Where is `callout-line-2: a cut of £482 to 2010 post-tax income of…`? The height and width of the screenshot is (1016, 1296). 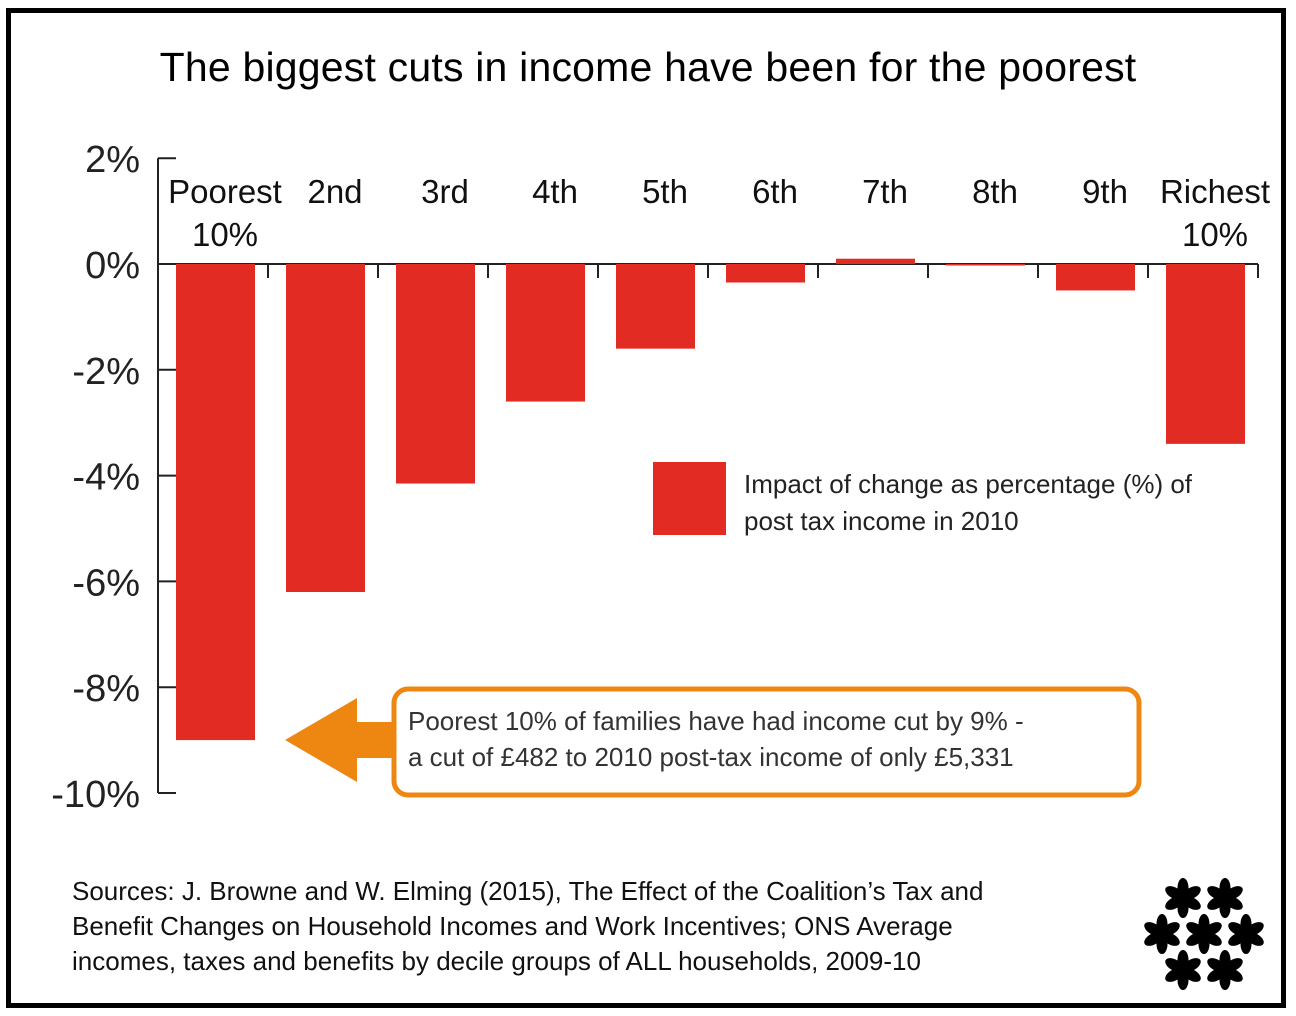
callout-line-2: a cut of £482 to 2010 post-tax income of… is located at coordinates (711, 757).